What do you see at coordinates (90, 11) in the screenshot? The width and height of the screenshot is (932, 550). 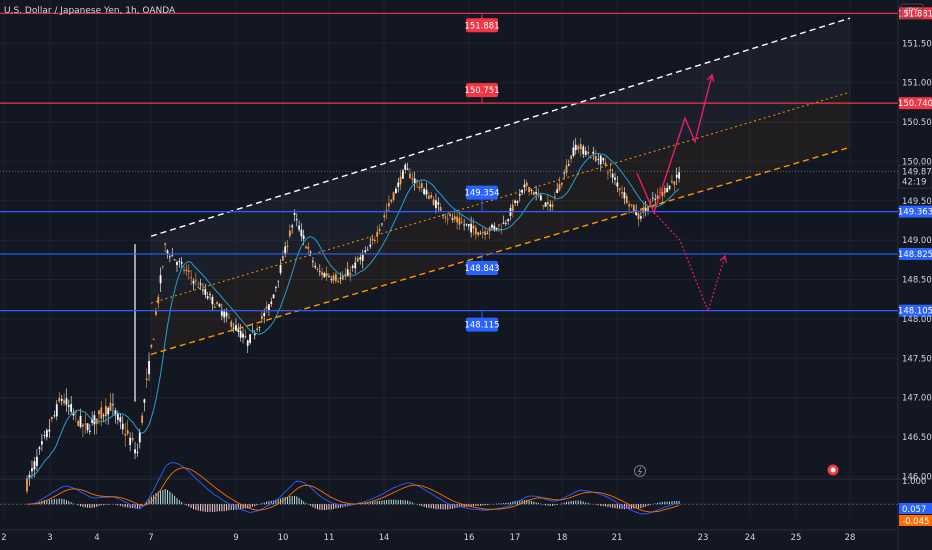 I see `chart-title: U.S. Dollar / Japanese Yen, 1h, OANDA` at bounding box center [90, 11].